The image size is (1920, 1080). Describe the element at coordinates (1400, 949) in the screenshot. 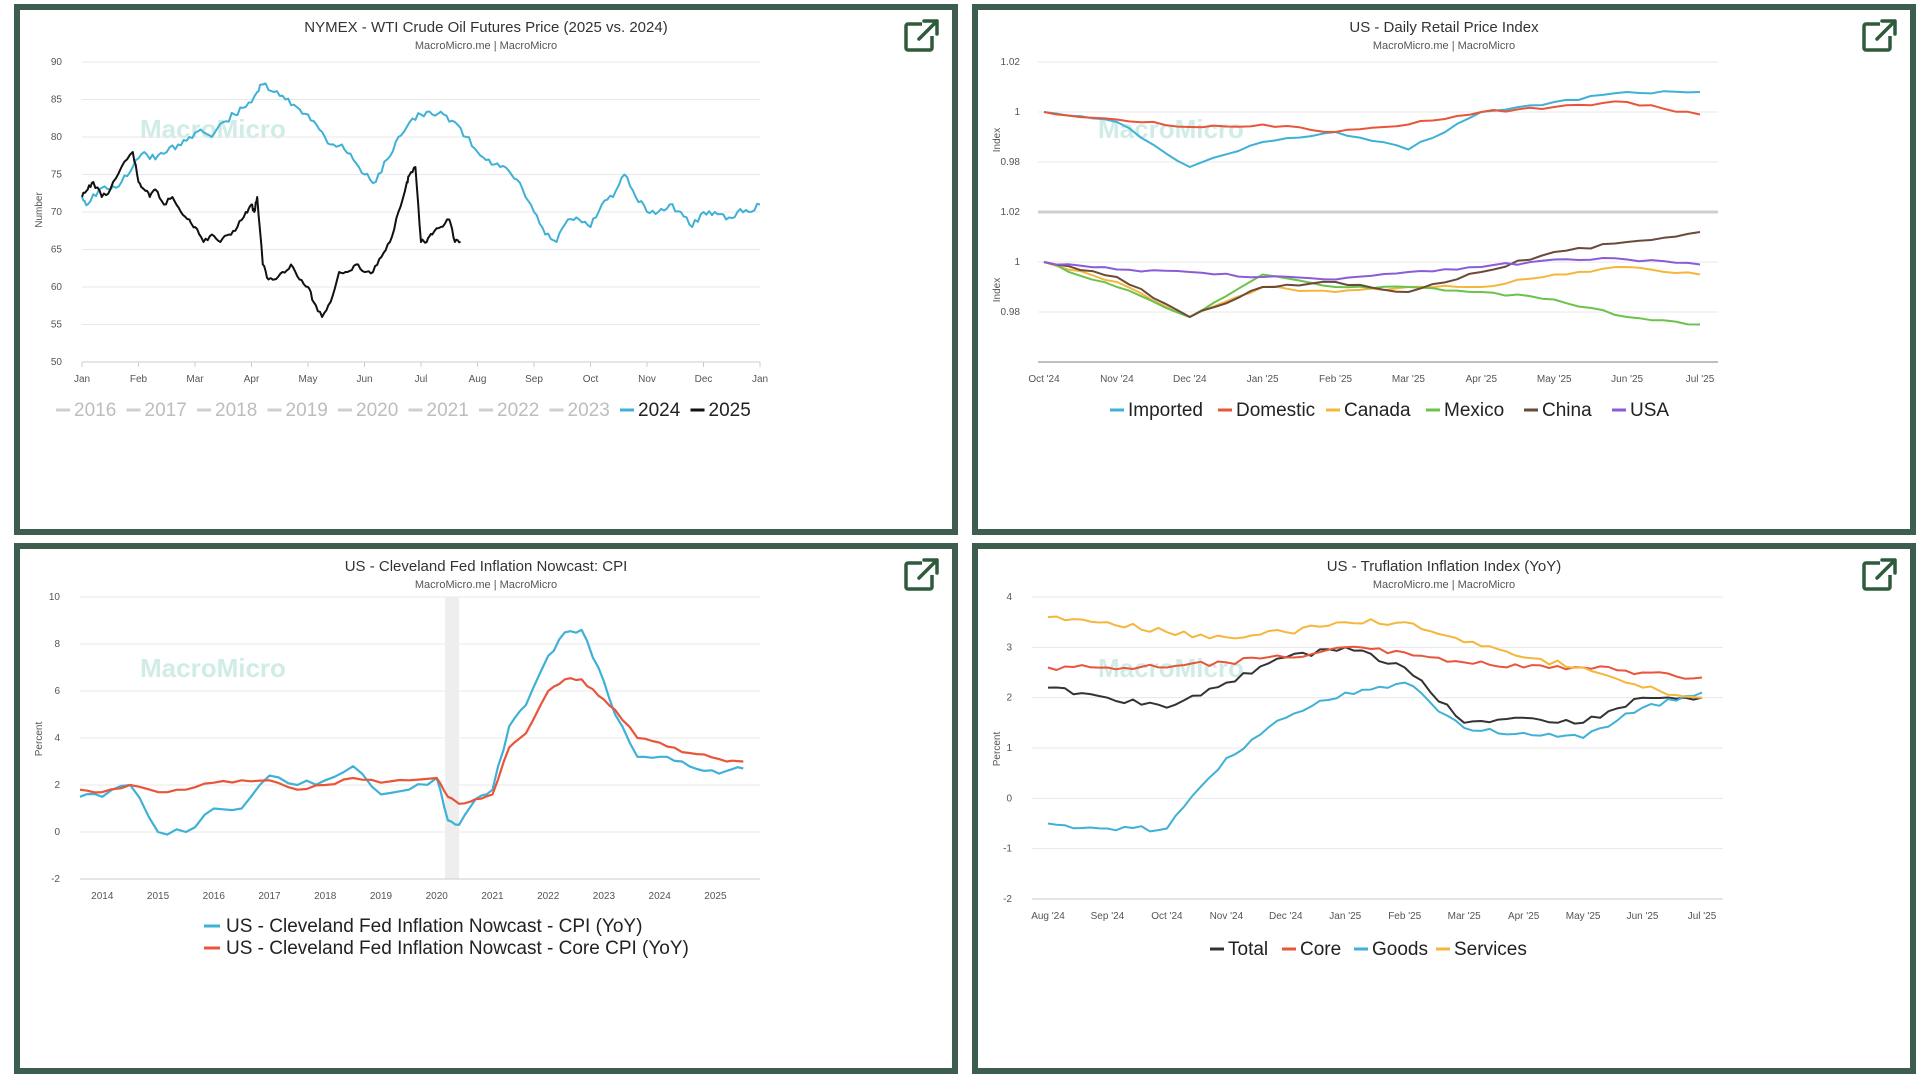

I see `legend-label: Goods` at that location.